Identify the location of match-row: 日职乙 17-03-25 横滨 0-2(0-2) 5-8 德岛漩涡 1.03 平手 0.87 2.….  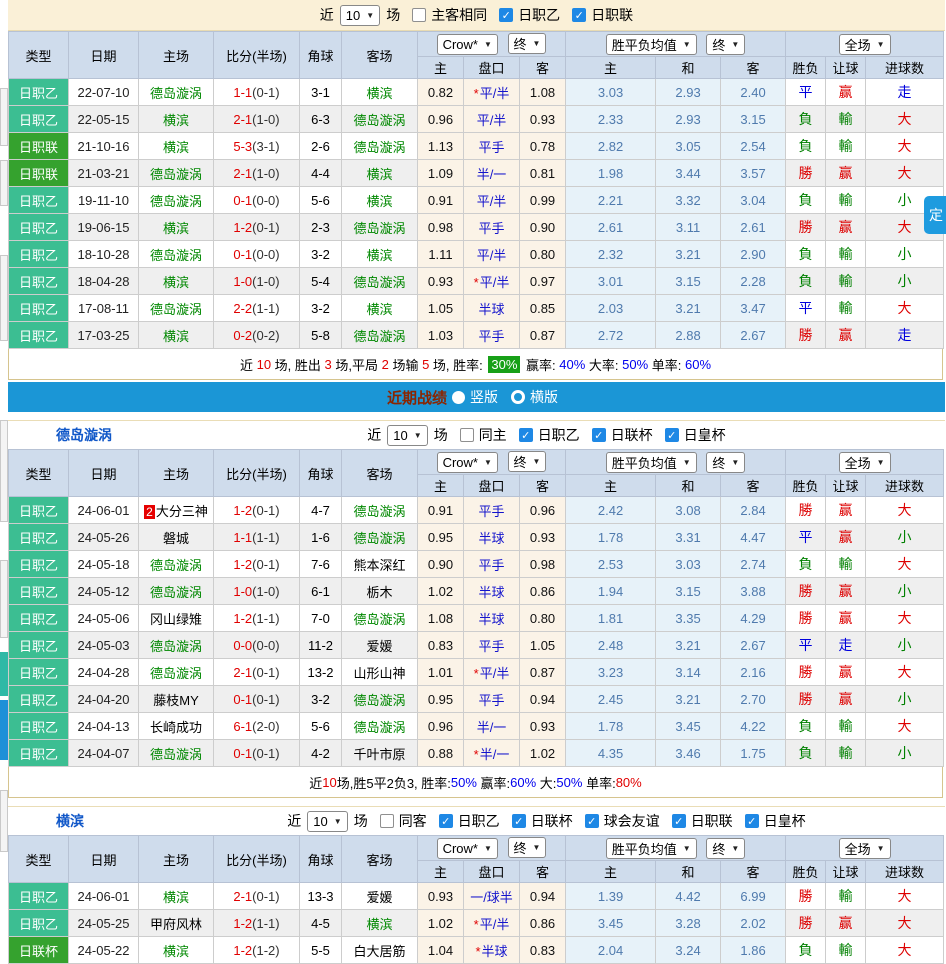
(476, 335).